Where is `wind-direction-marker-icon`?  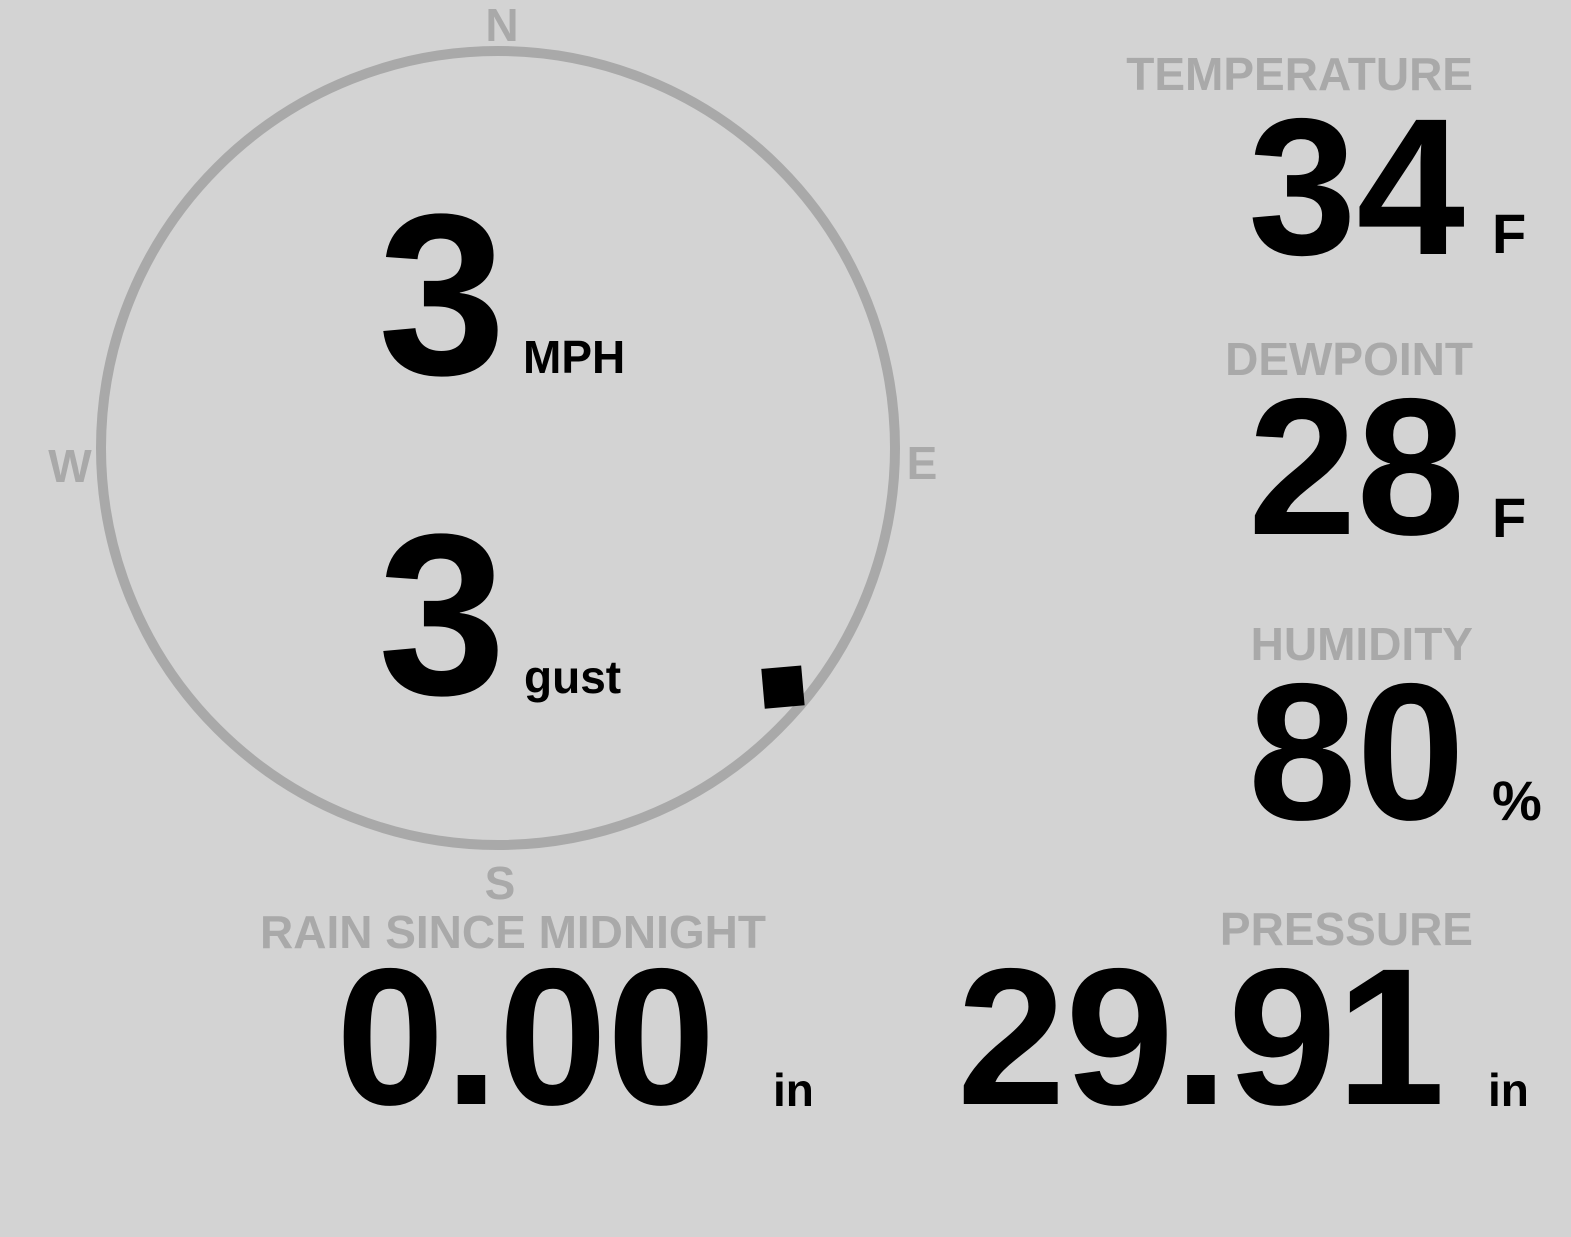
wind-direction-marker-icon is located at coordinates (783, 687).